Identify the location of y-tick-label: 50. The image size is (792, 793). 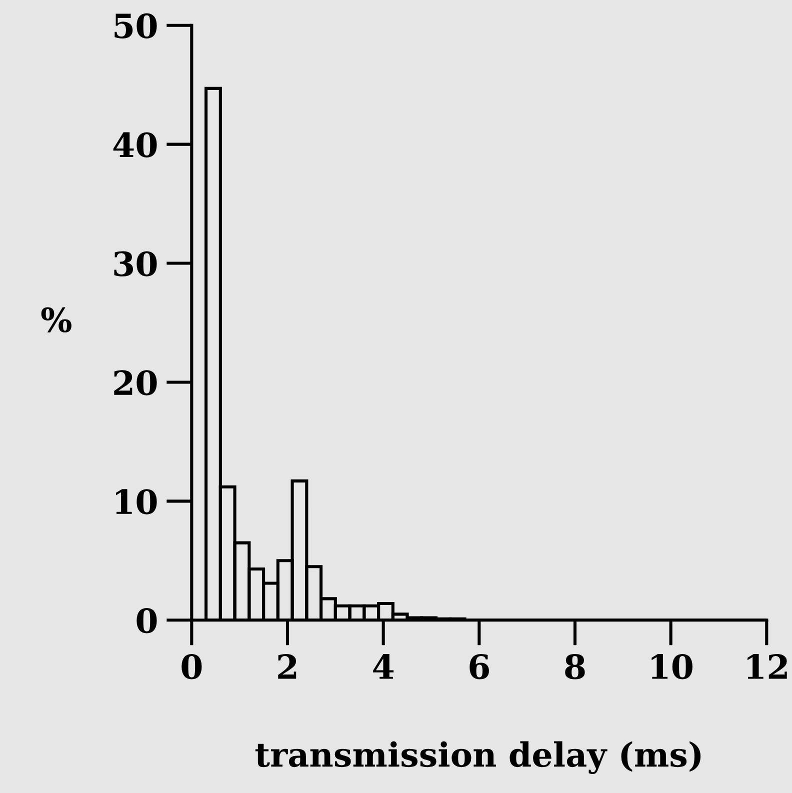
(135, 26).